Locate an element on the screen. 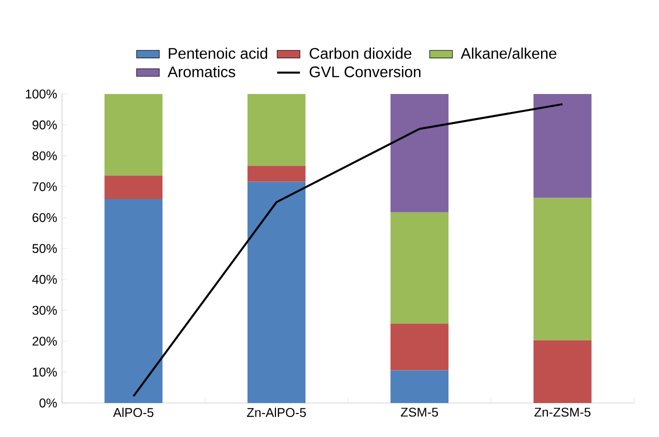 The image size is (659, 437). y-tick-label: 90% is located at coordinates (44, 125).